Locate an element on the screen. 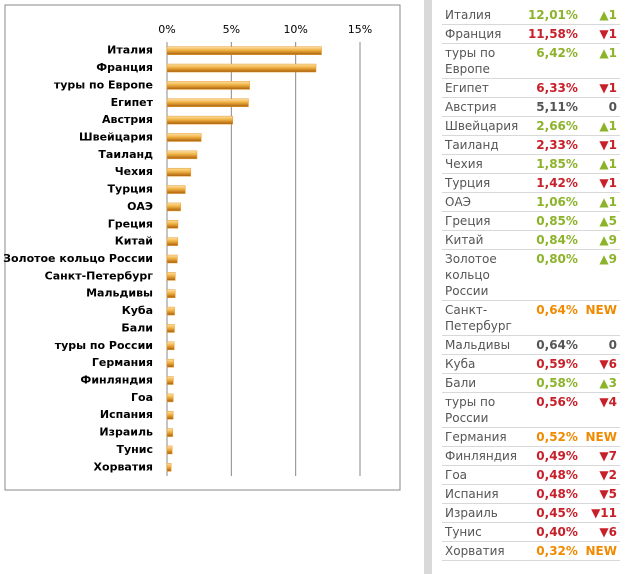 This screenshot has height=574, width=628. x-tick-label: 10% is located at coordinates (295, 29).